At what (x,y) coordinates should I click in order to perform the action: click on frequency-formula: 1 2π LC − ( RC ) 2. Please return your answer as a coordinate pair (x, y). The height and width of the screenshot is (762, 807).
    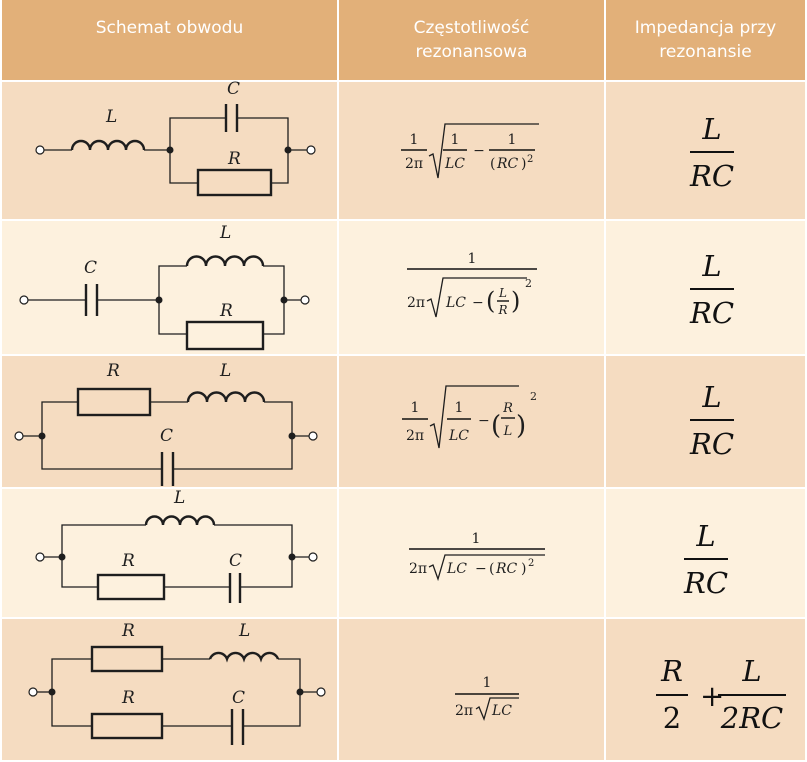
    Looking at the image, I should click on (477, 556).